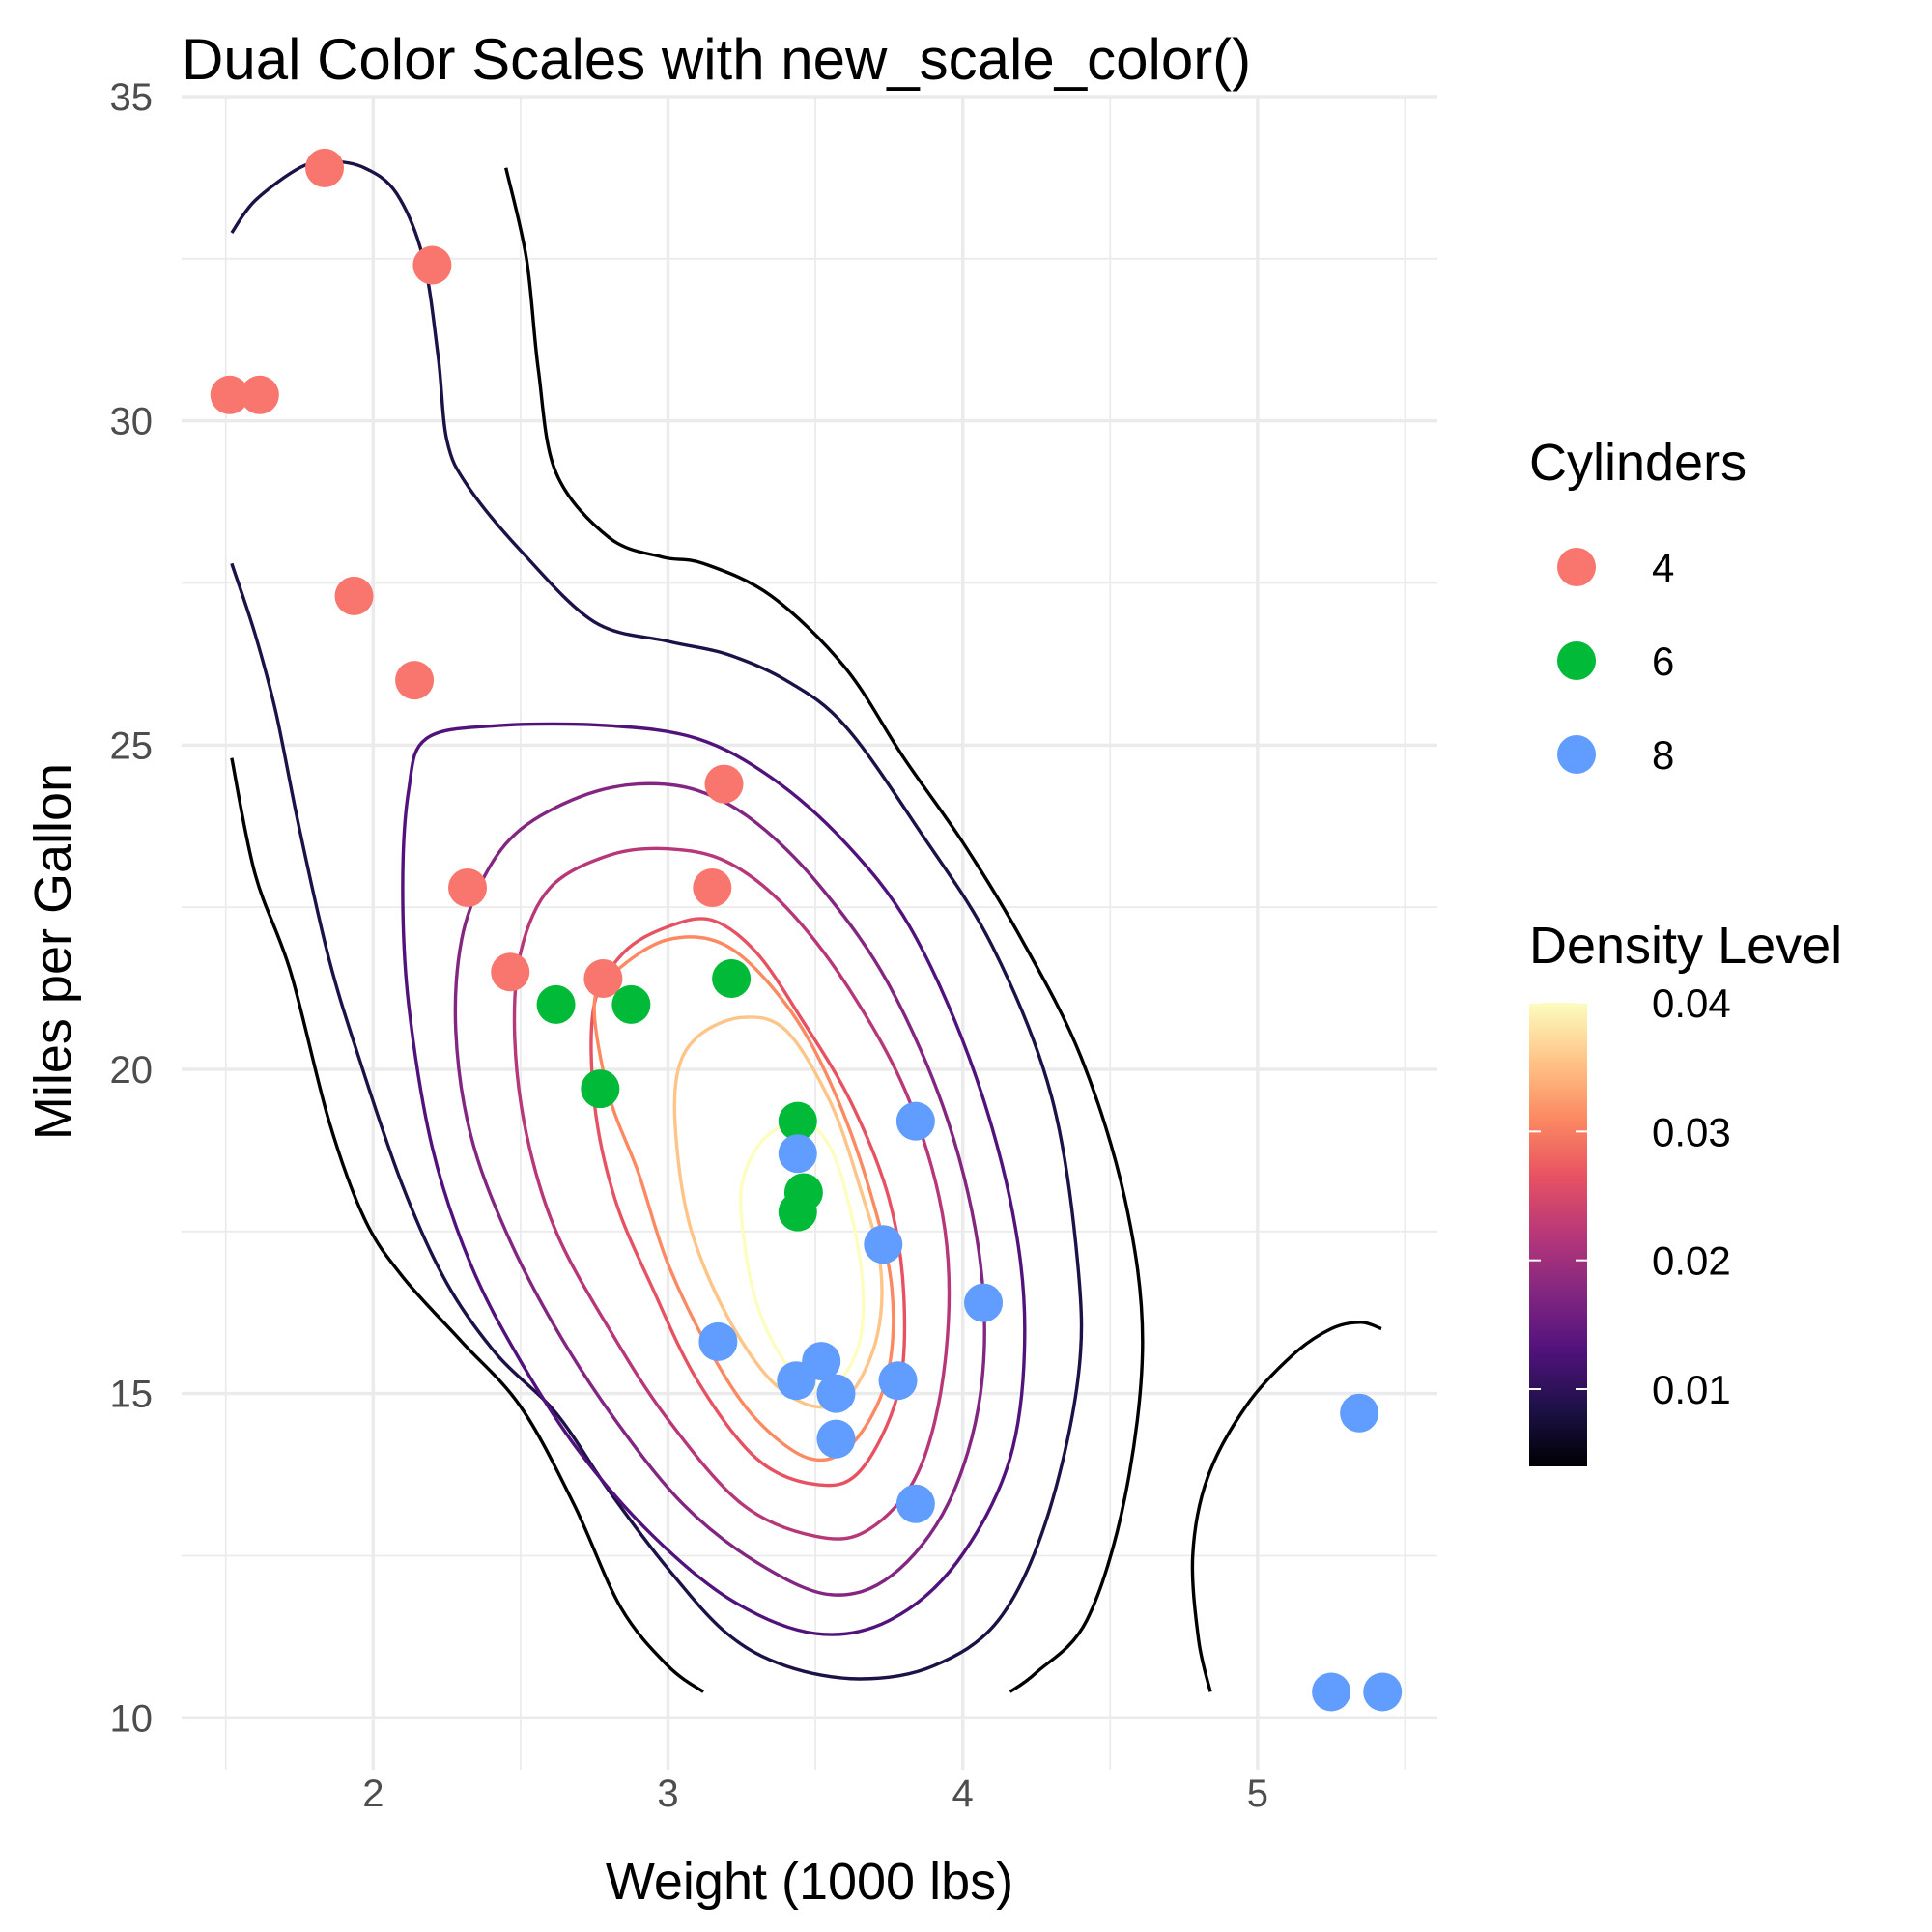 The image size is (1932, 1932). What do you see at coordinates (1691, 1261) in the screenshot?
I see `colorbar-tick-label: 0.02` at bounding box center [1691, 1261].